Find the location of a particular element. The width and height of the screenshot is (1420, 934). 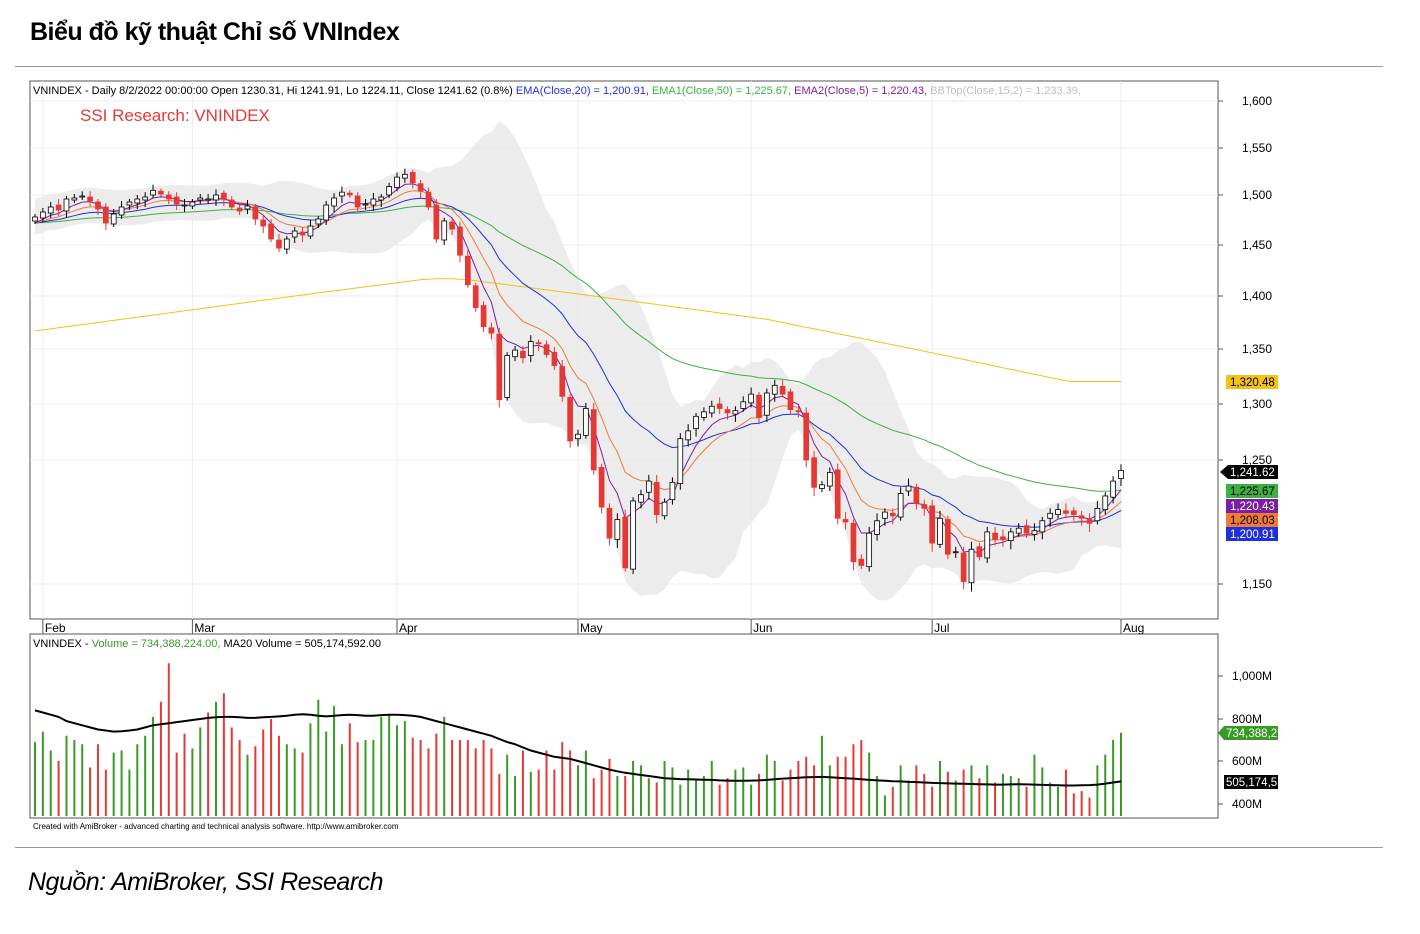

ma200-line is located at coordinates (577, 330).